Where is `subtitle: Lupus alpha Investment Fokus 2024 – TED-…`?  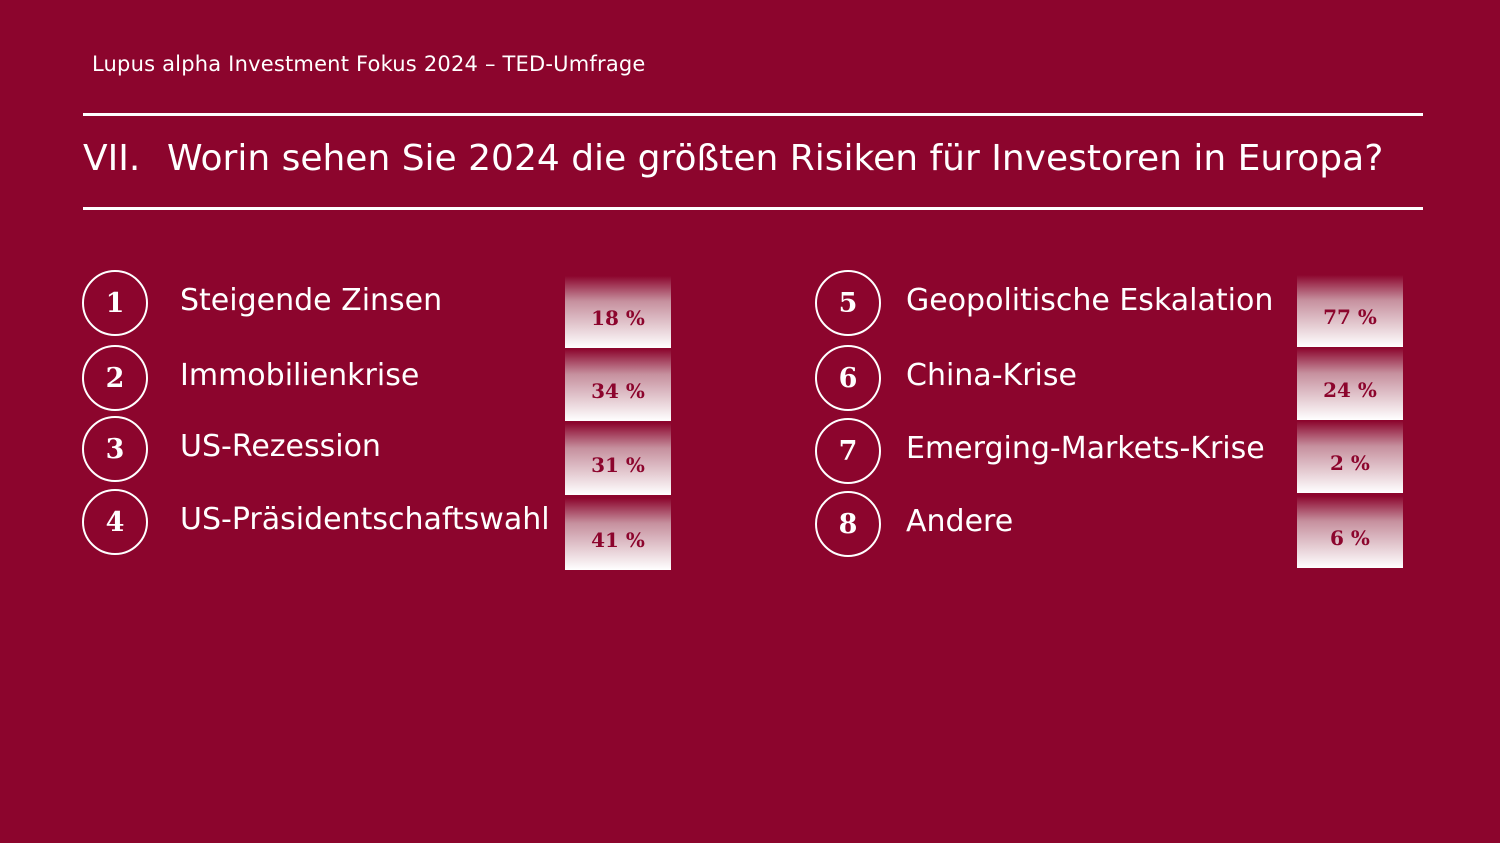 subtitle: Lupus alpha Investment Fokus 2024 – TED-… is located at coordinates (369, 64).